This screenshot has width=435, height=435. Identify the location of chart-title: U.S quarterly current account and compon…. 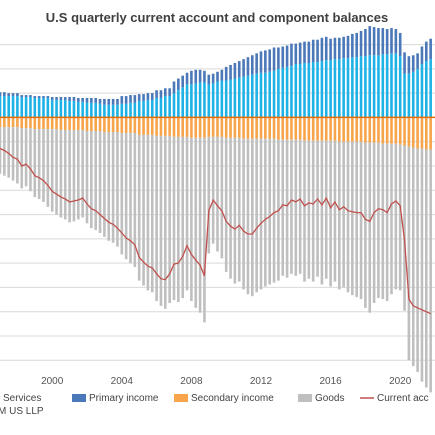
(217, 17).